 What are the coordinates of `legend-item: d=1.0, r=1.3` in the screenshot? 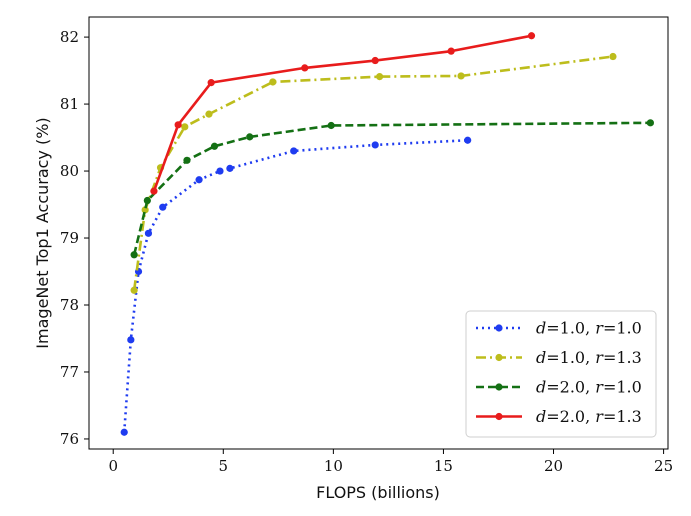 It's located at (559, 357).